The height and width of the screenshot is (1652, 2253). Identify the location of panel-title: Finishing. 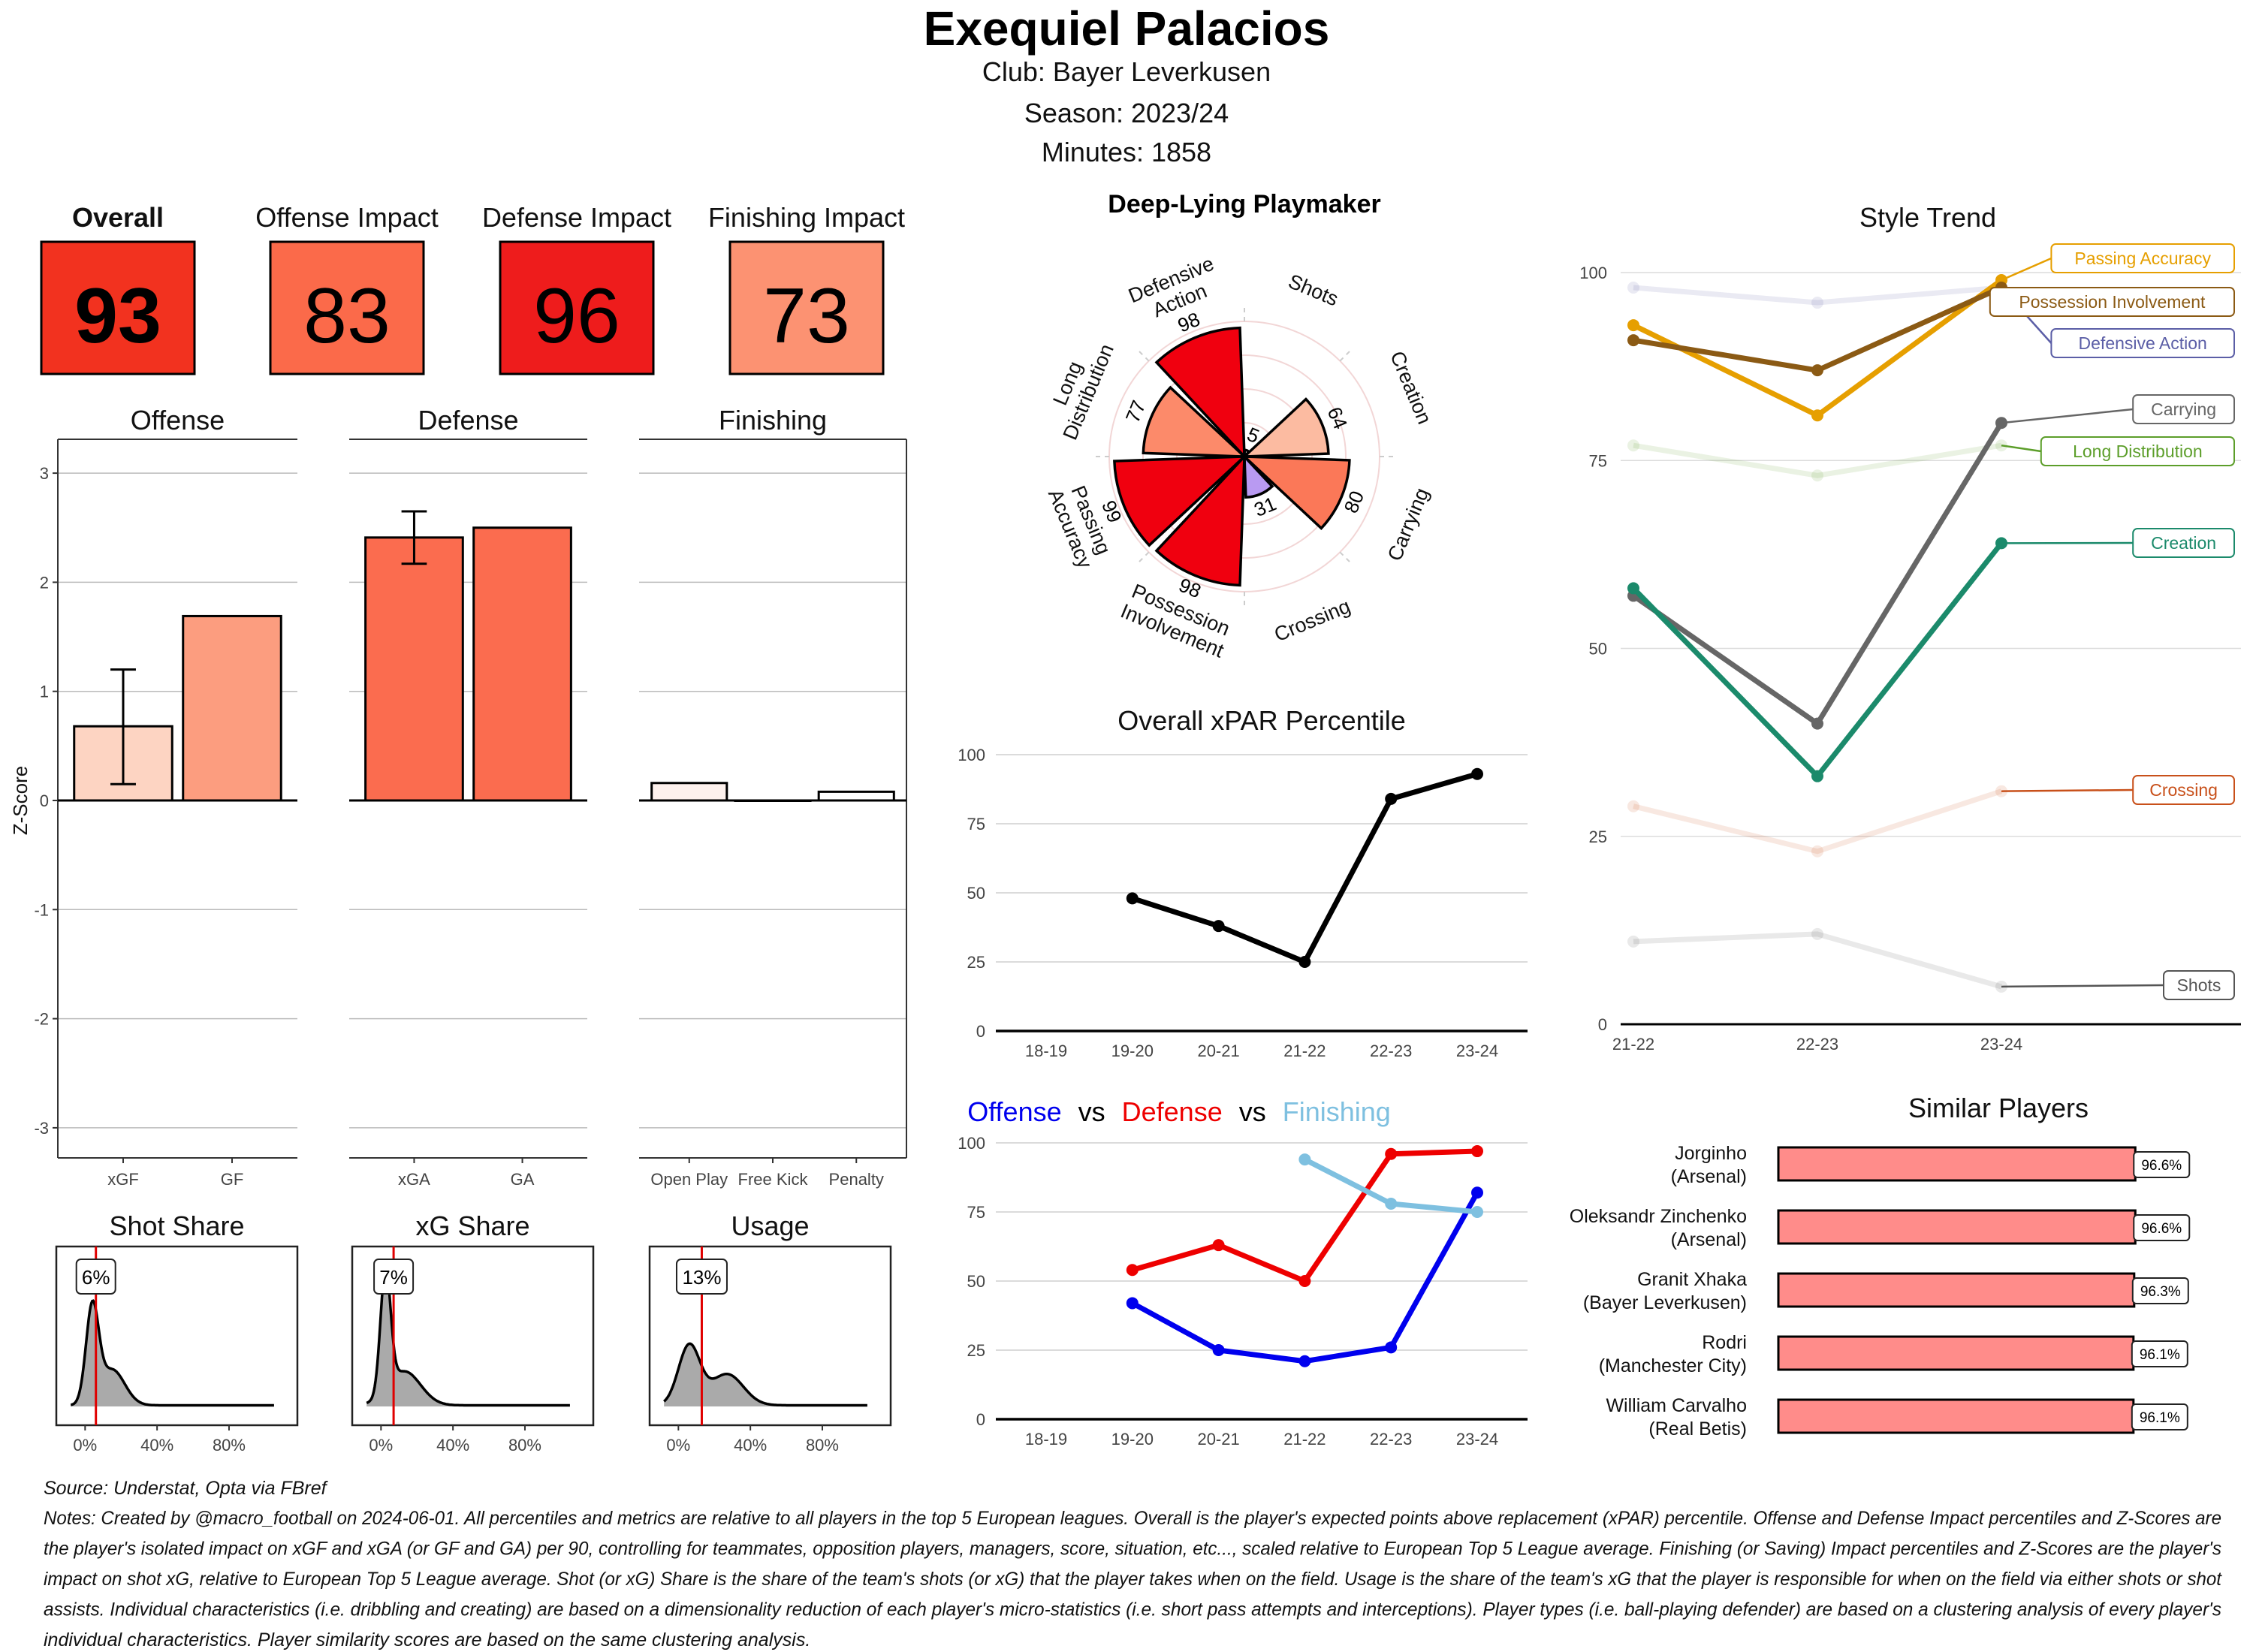
(773, 420).